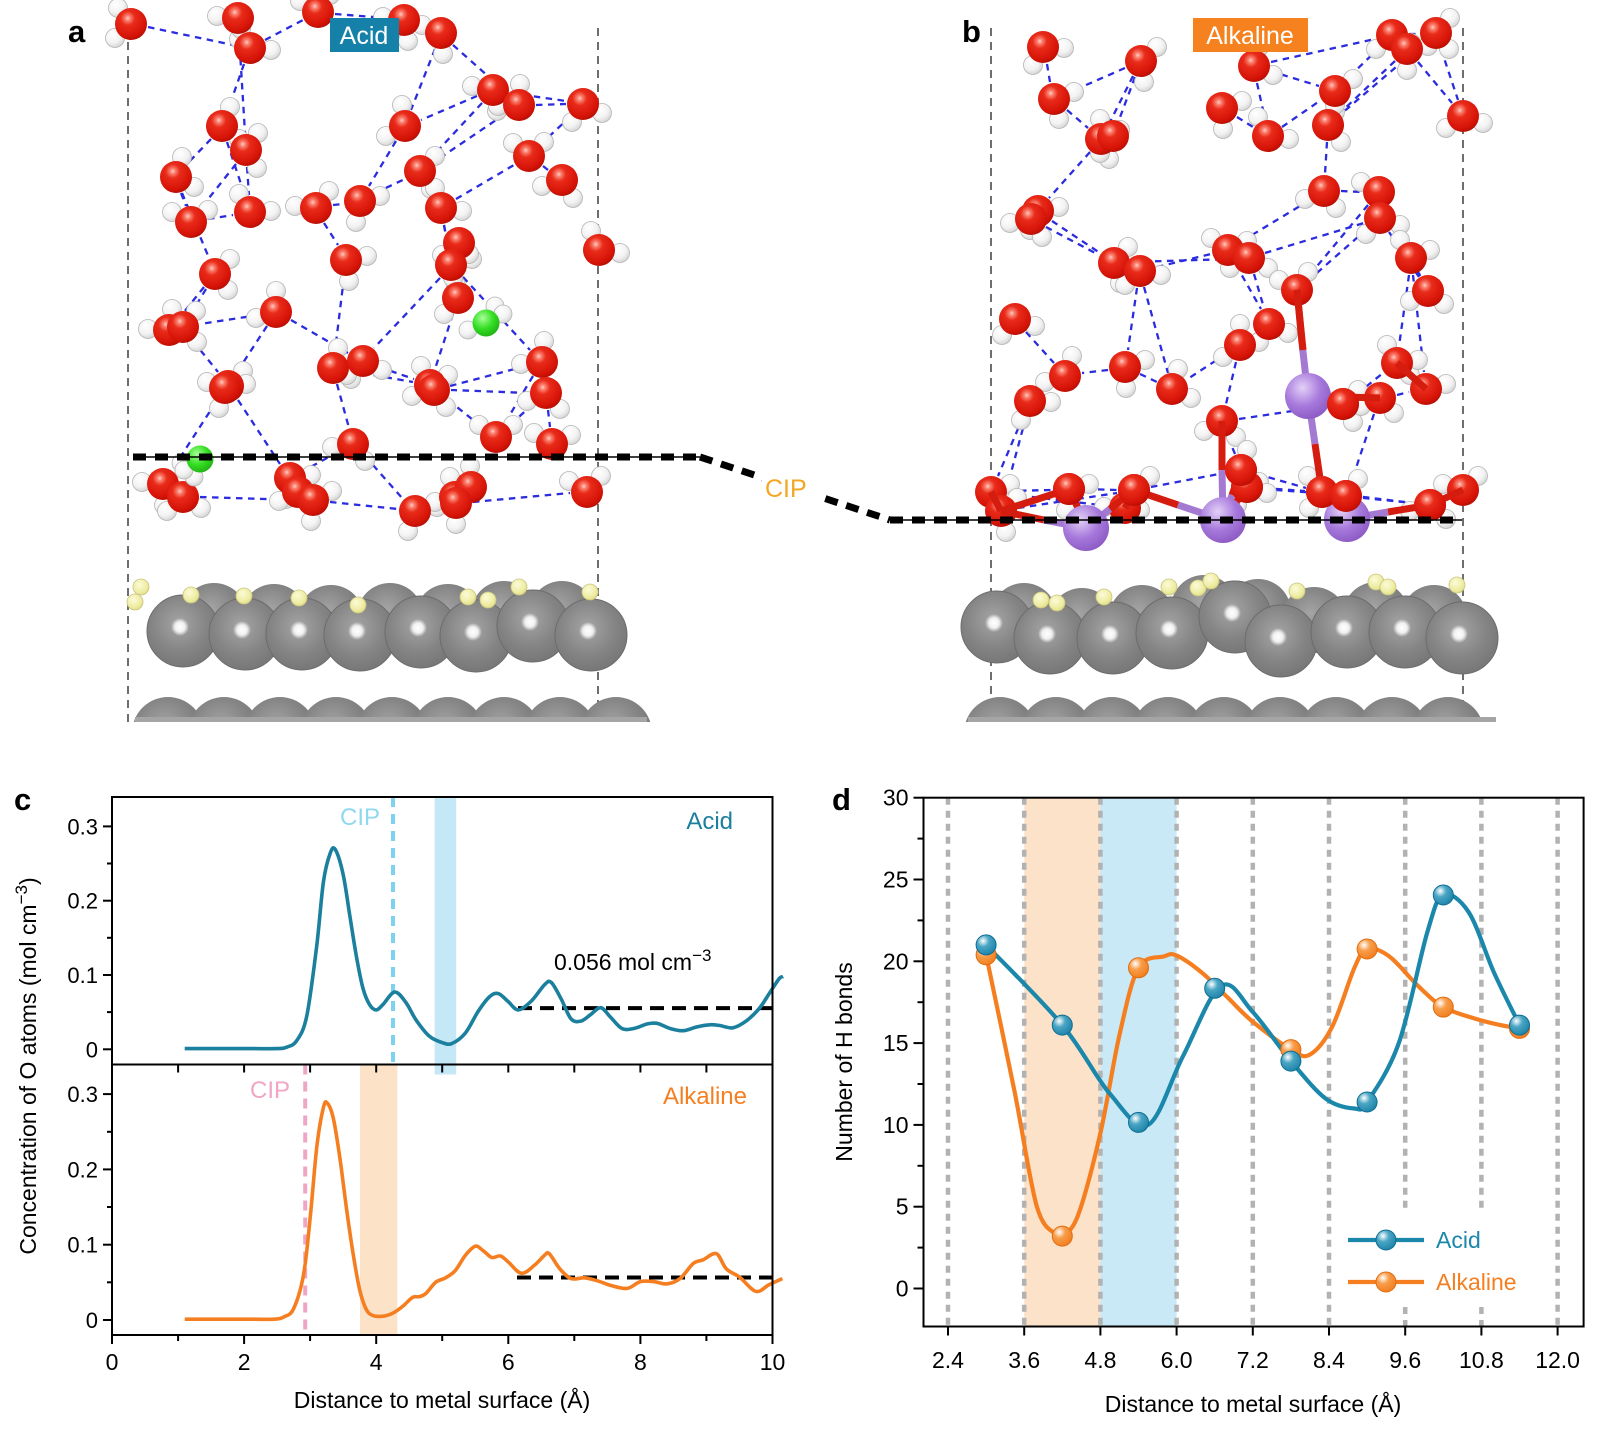  What do you see at coordinates (1253, 1360) in the screenshot?
I see `svg-text: 7.2` at bounding box center [1253, 1360].